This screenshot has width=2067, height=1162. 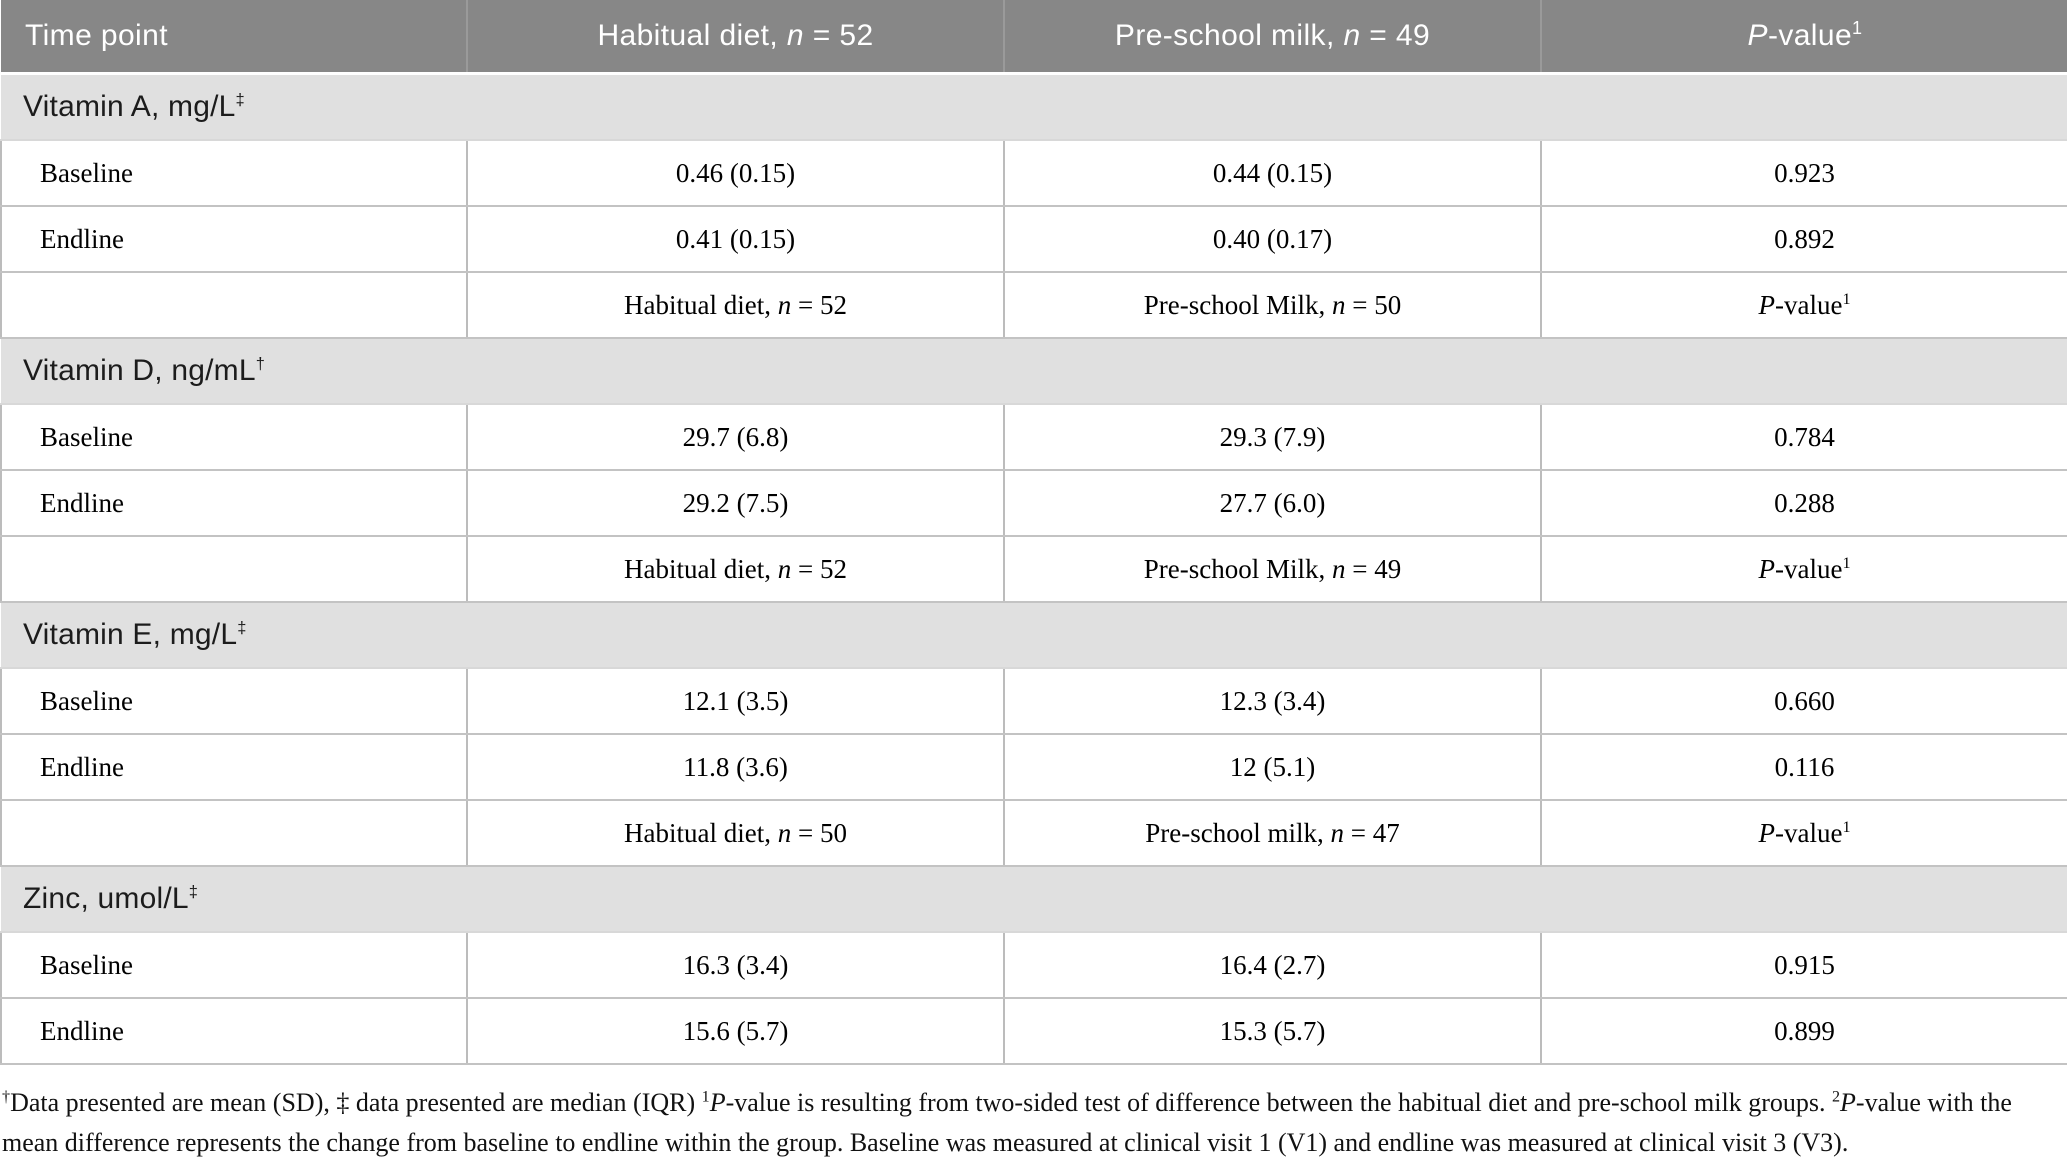 What do you see at coordinates (1273, 965) in the screenshot?
I see `cell-milk-value: 16.4 (2.7)` at bounding box center [1273, 965].